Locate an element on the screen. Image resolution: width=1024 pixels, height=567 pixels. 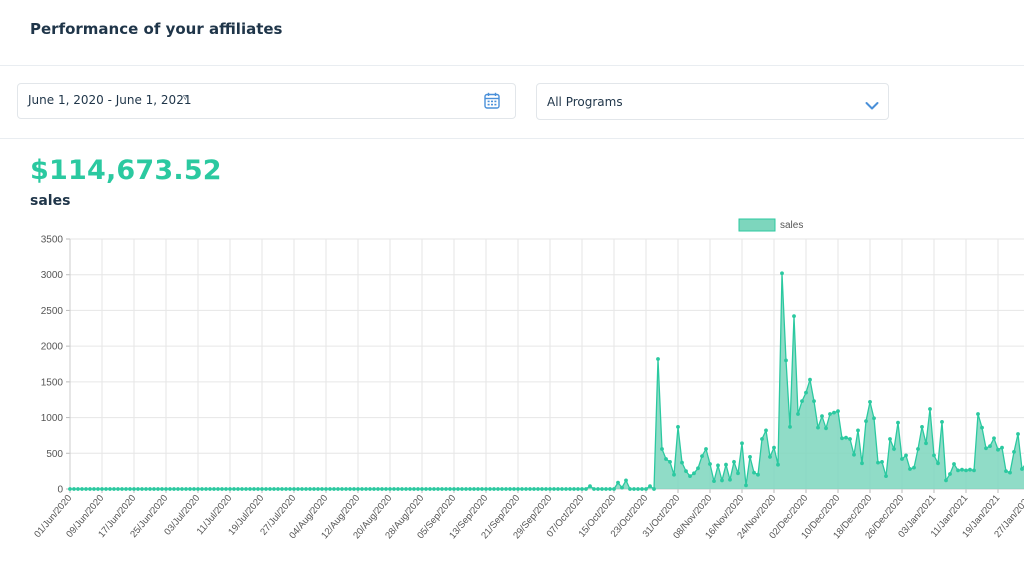
program-select-value: All Programs is located at coordinates (585, 102).